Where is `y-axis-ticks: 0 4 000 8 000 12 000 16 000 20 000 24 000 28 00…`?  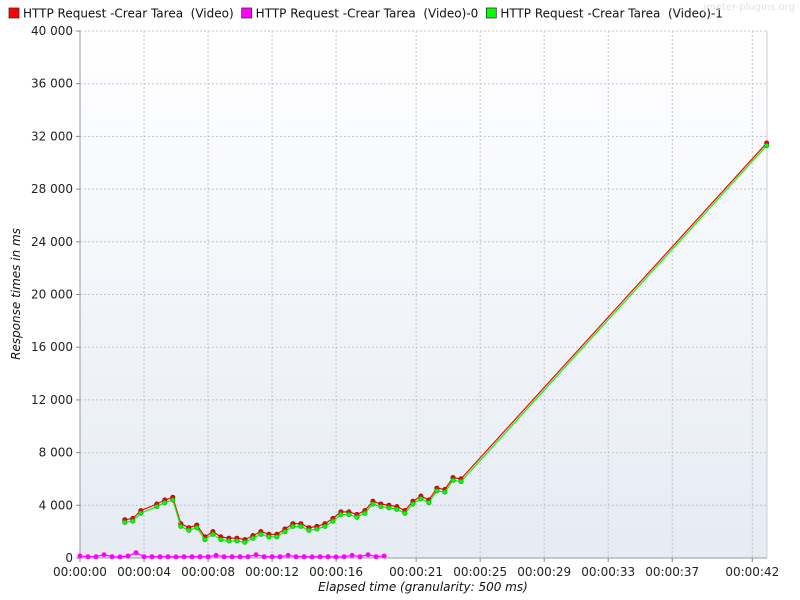
y-axis-ticks: 0 4 000 8 000 12 000 16 000 20 000 24 000 28 00… is located at coordinates (55, 294).